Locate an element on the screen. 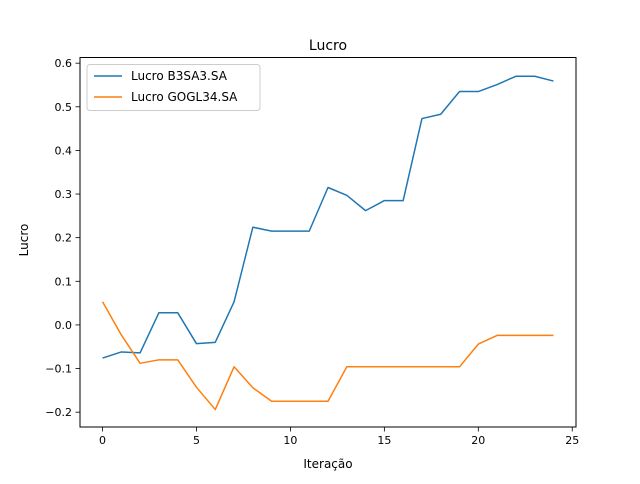 Image resolution: width=640 pixels, height=484 pixels. y-tick-label: 0.3 is located at coordinates (64, 194).